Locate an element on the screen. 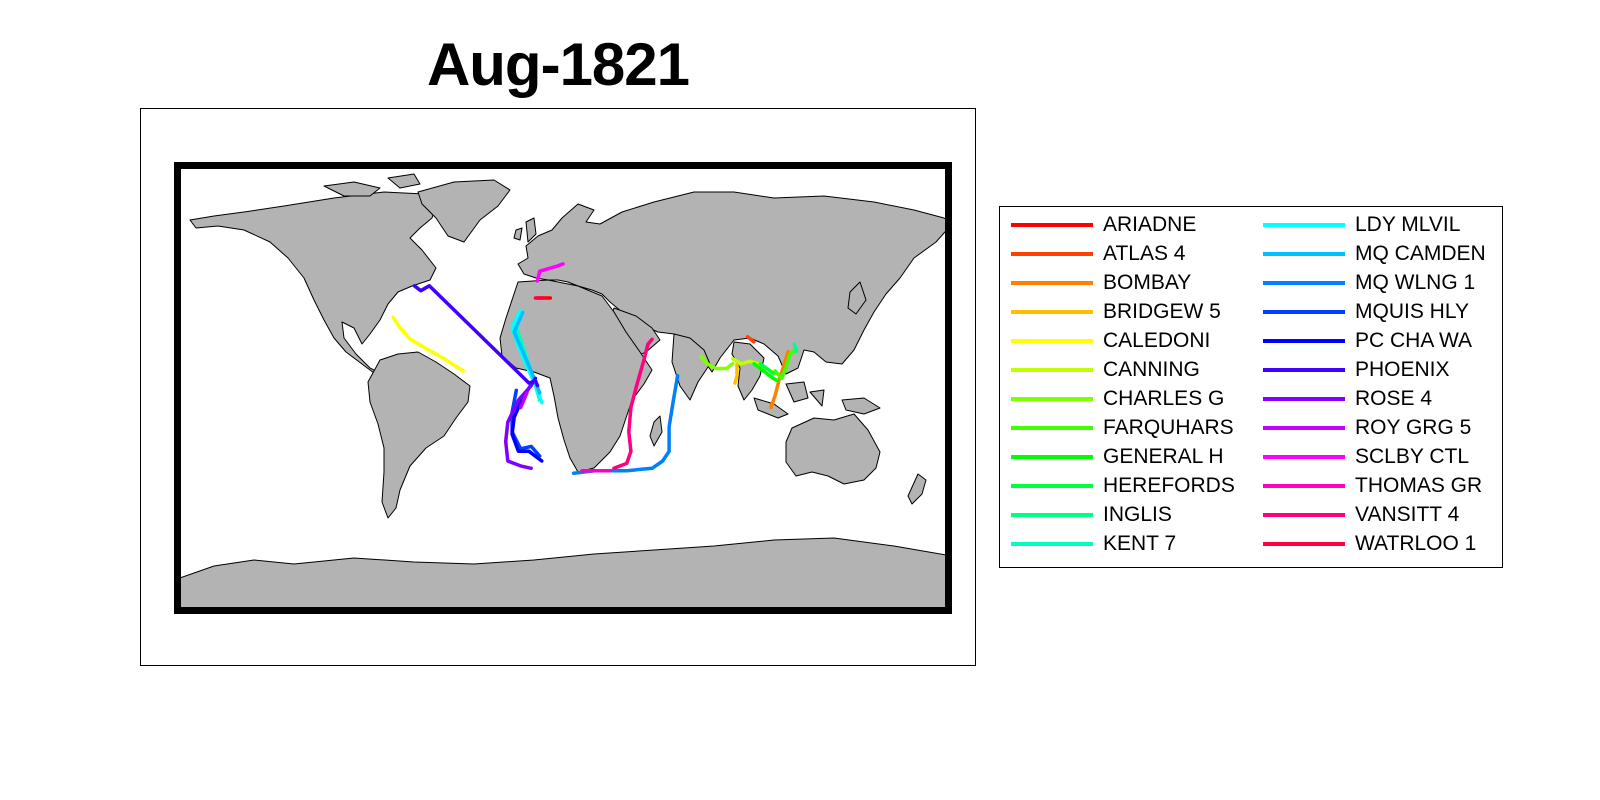 This screenshot has height=800, width=1600. legend-label: ARIADNE is located at coordinates (1150, 224).